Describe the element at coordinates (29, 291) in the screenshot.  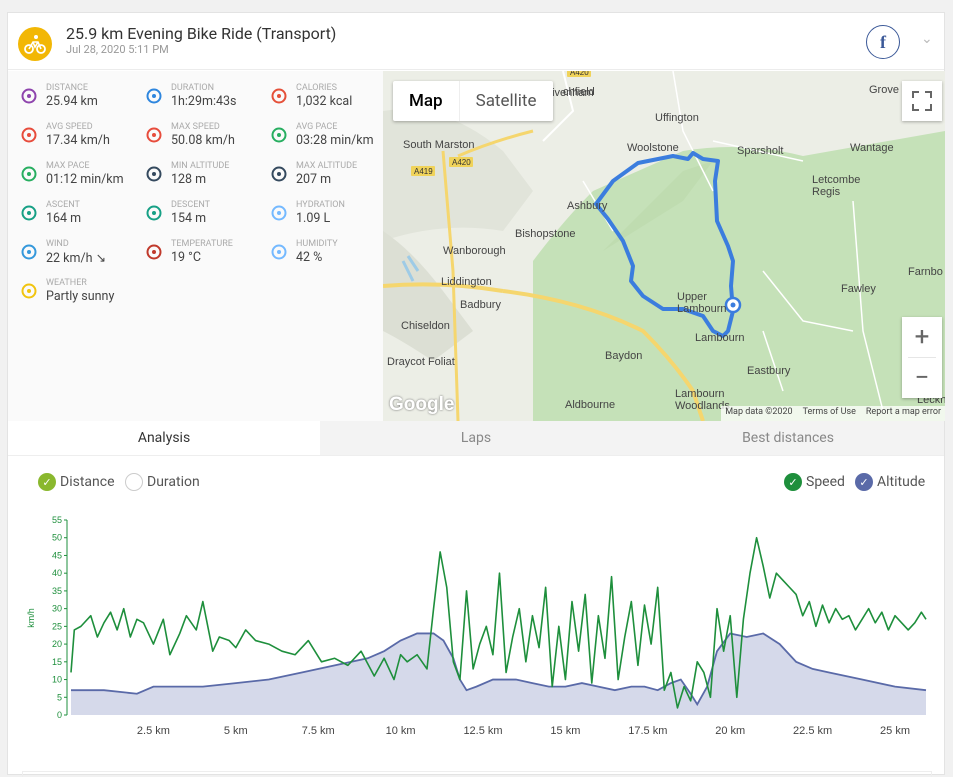
I see `partly-sunny-icon` at that location.